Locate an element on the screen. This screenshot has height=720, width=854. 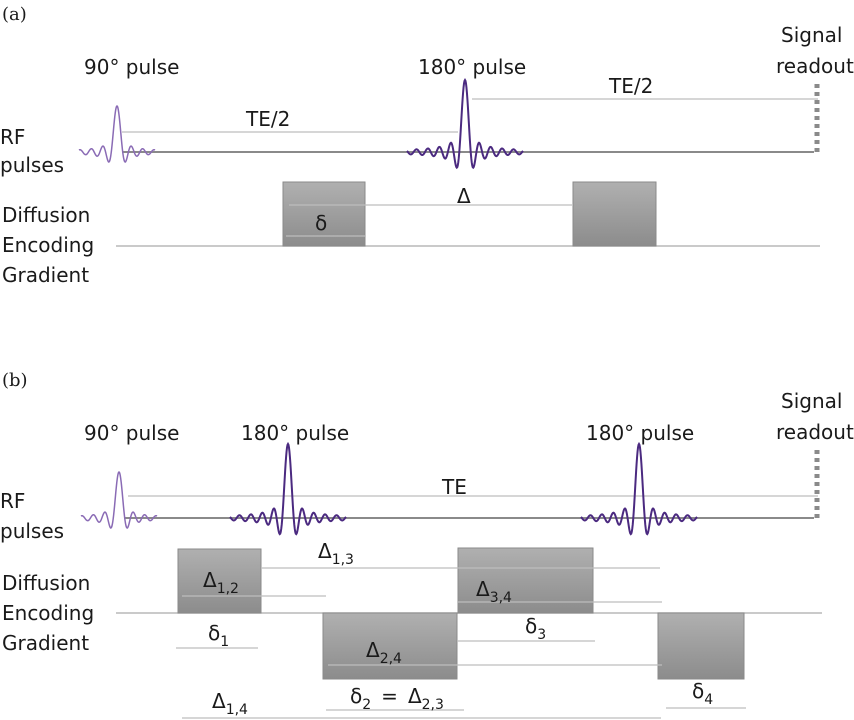
delta-13-label: Δ1,3 is located at coordinates (336, 553).